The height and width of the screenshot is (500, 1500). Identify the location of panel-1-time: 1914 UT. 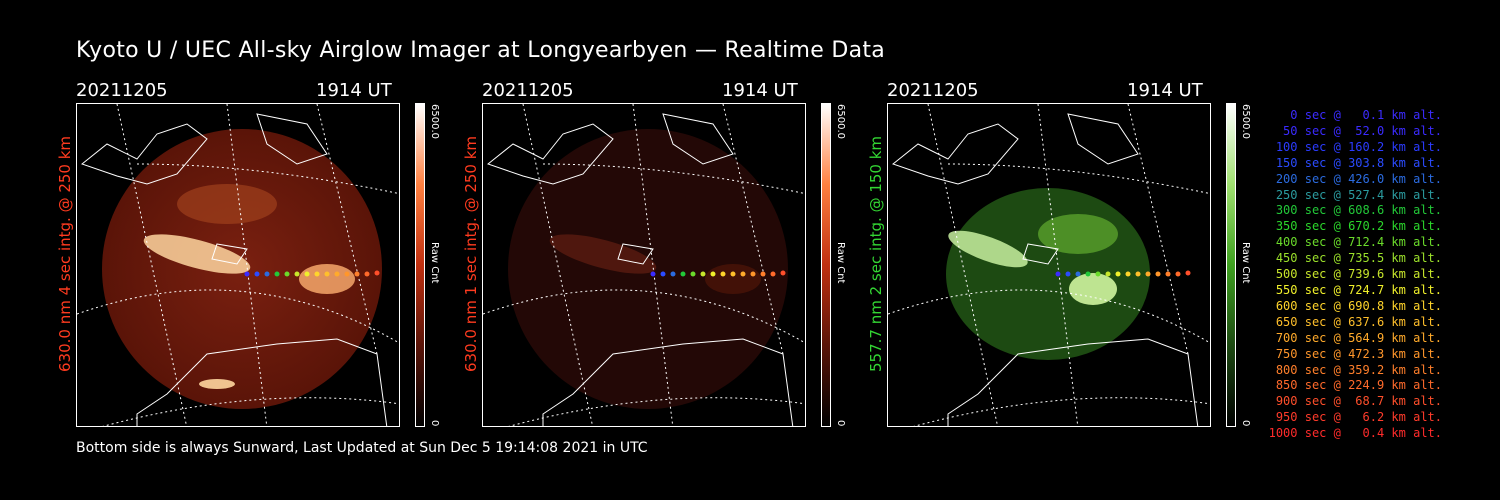
(354, 90).